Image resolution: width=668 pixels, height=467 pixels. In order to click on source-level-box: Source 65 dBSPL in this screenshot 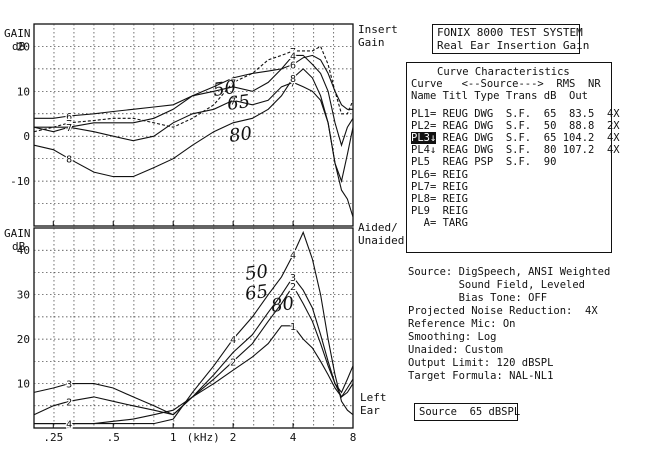, I will do `click(467, 412)`.